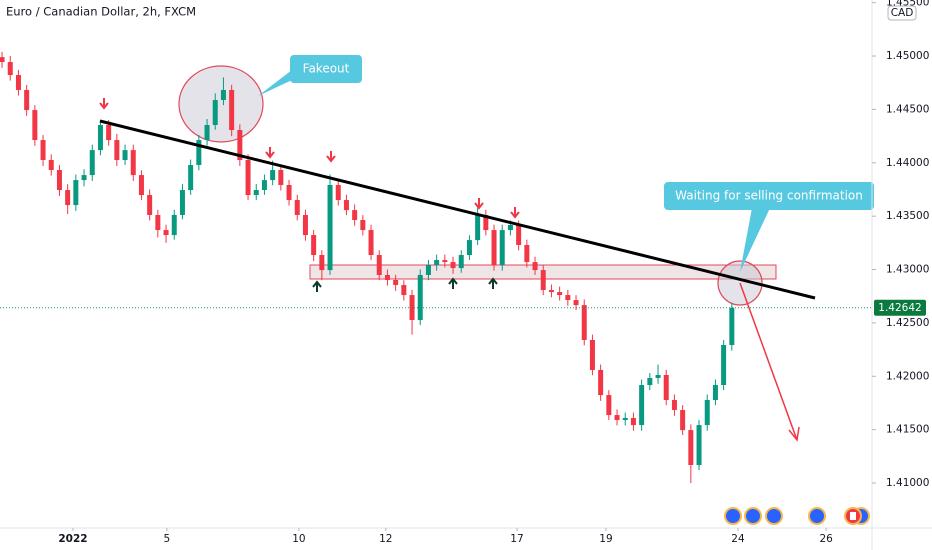 This screenshot has height=550, width=932. What do you see at coordinates (221, 104) in the screenshot?
I see `fakeout-circle` at bounding box center [221, 104].